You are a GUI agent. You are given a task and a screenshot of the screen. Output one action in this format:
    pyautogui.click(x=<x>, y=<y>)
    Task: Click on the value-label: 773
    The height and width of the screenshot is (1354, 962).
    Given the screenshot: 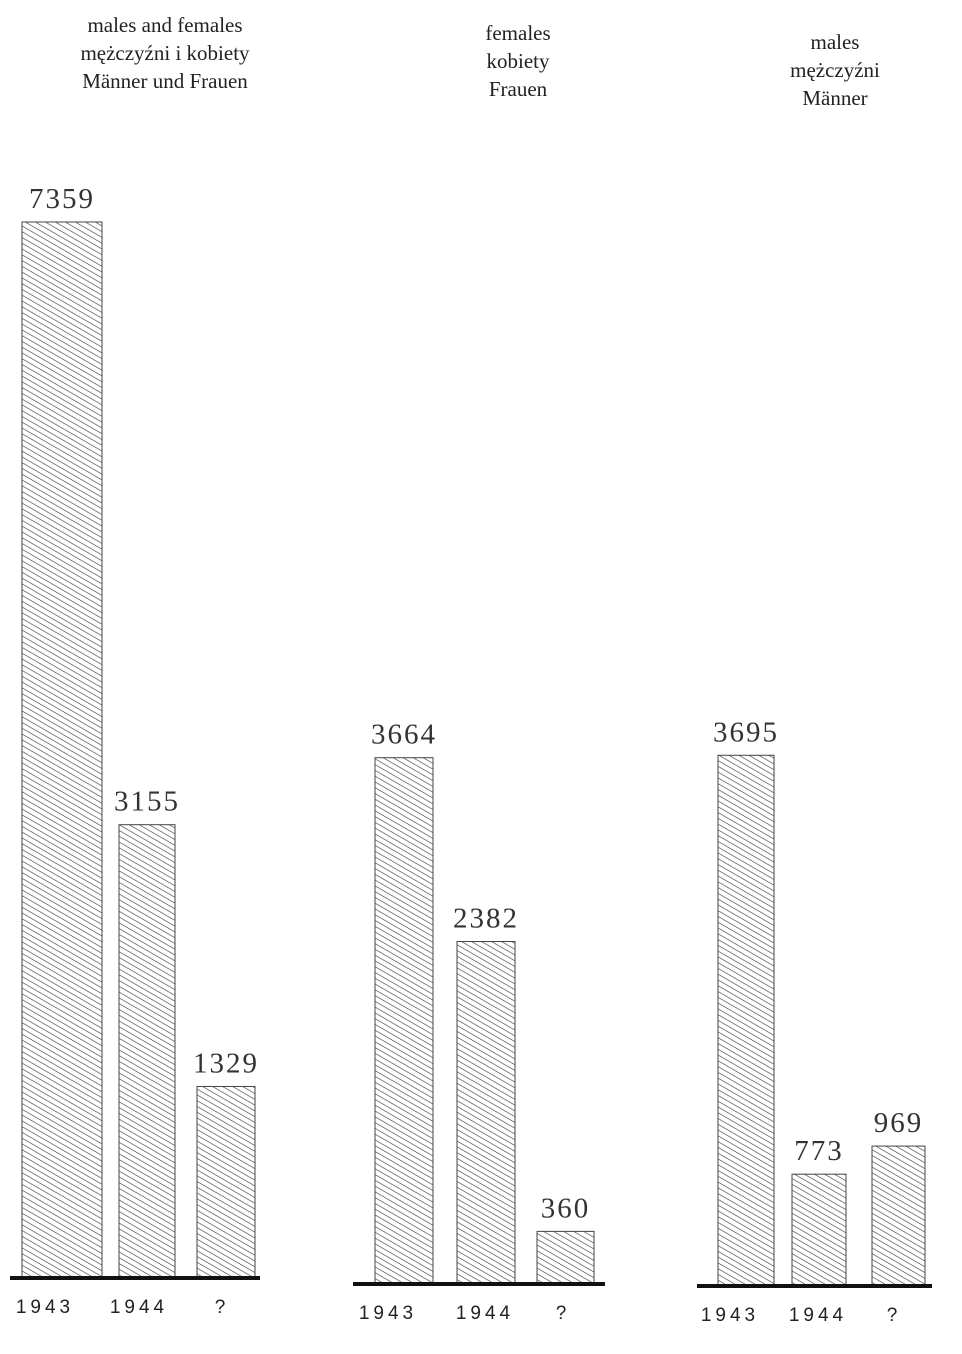 What is the action you would take?
    pyautogui.click(x=819, y=1151)
    